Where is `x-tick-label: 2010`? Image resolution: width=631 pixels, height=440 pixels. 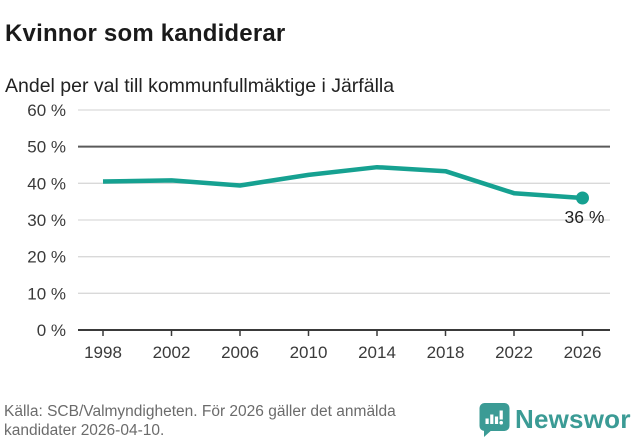 x-tick-label: 2010 is located at coordinates (309, 352).